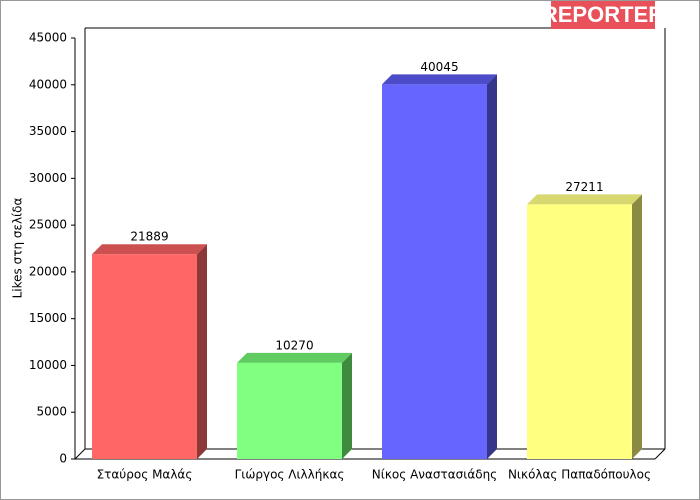  What do you see at coordinates (51, 412) in the screenshot?
I see `y-tick-label: 5000` at bounding box center [51, 412].